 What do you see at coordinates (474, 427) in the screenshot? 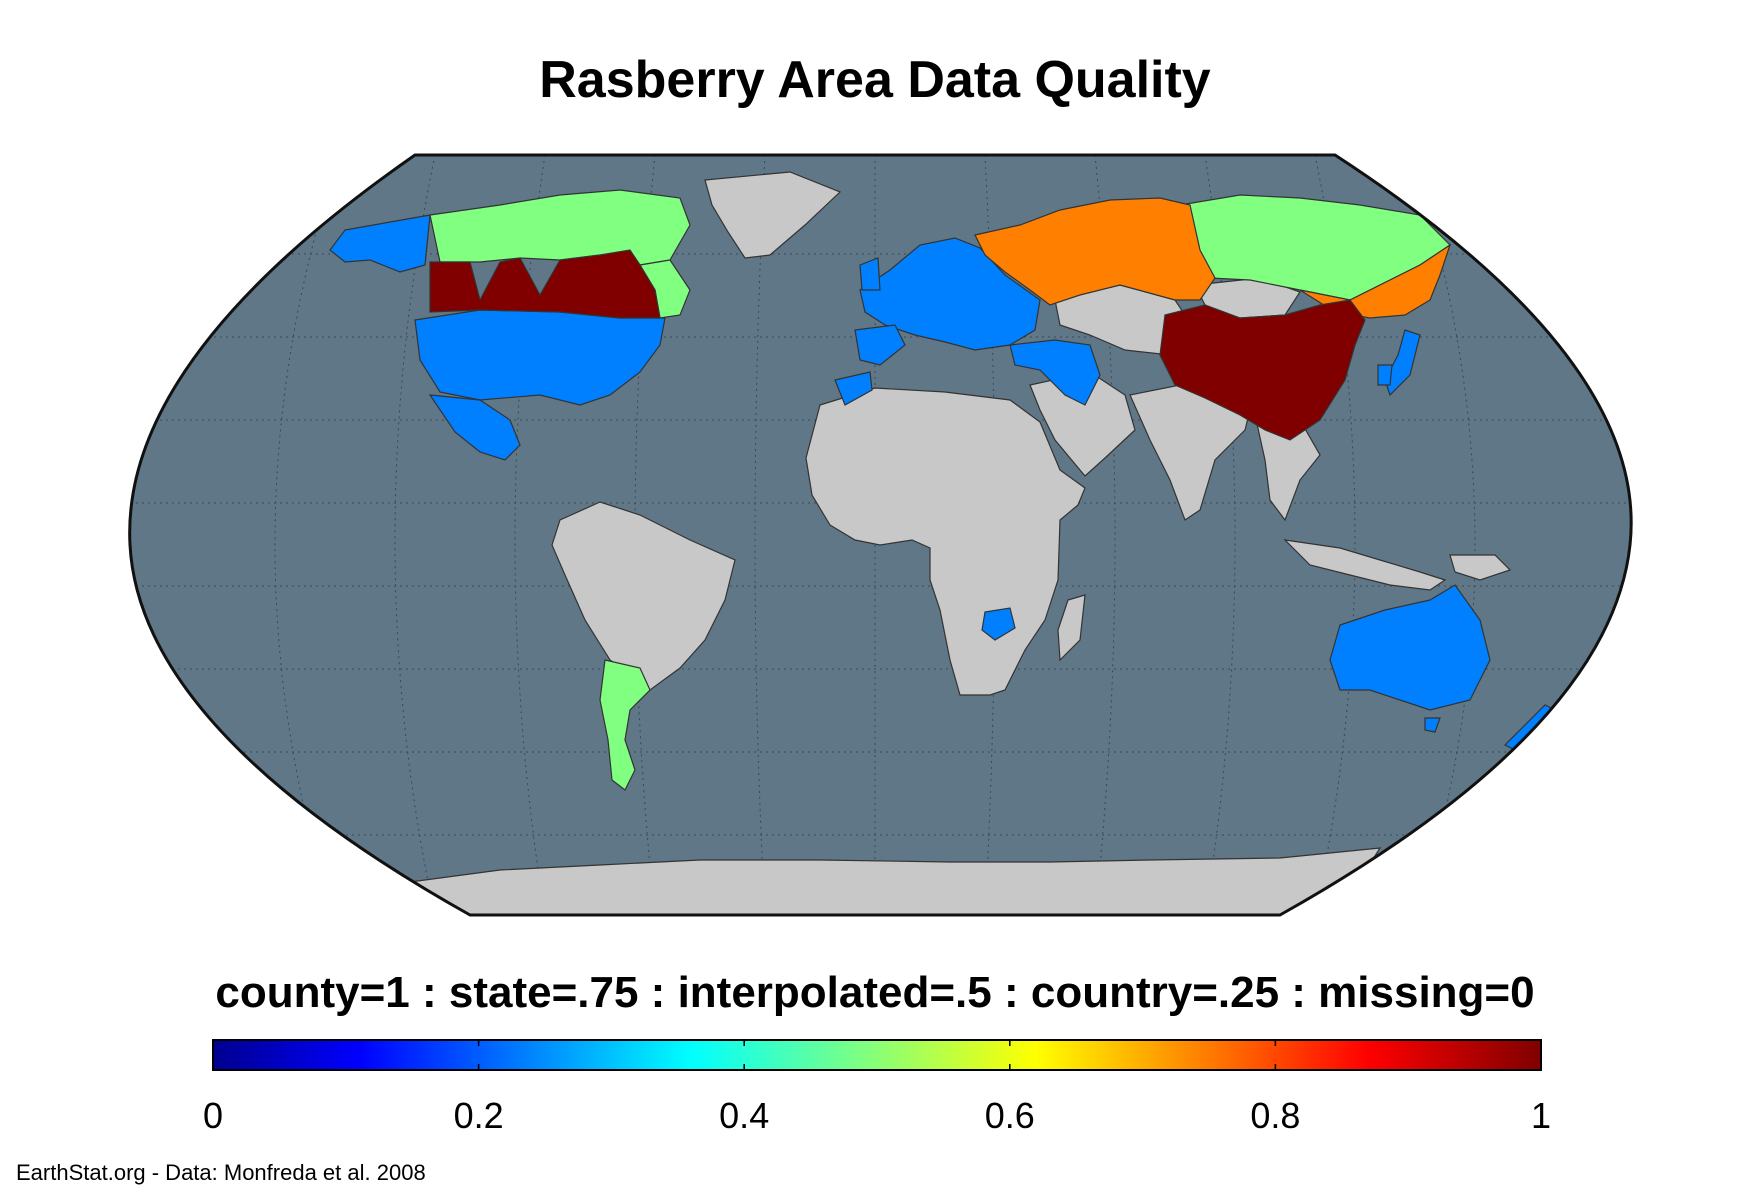
I see `mexico` at bounding box center [474, 427].